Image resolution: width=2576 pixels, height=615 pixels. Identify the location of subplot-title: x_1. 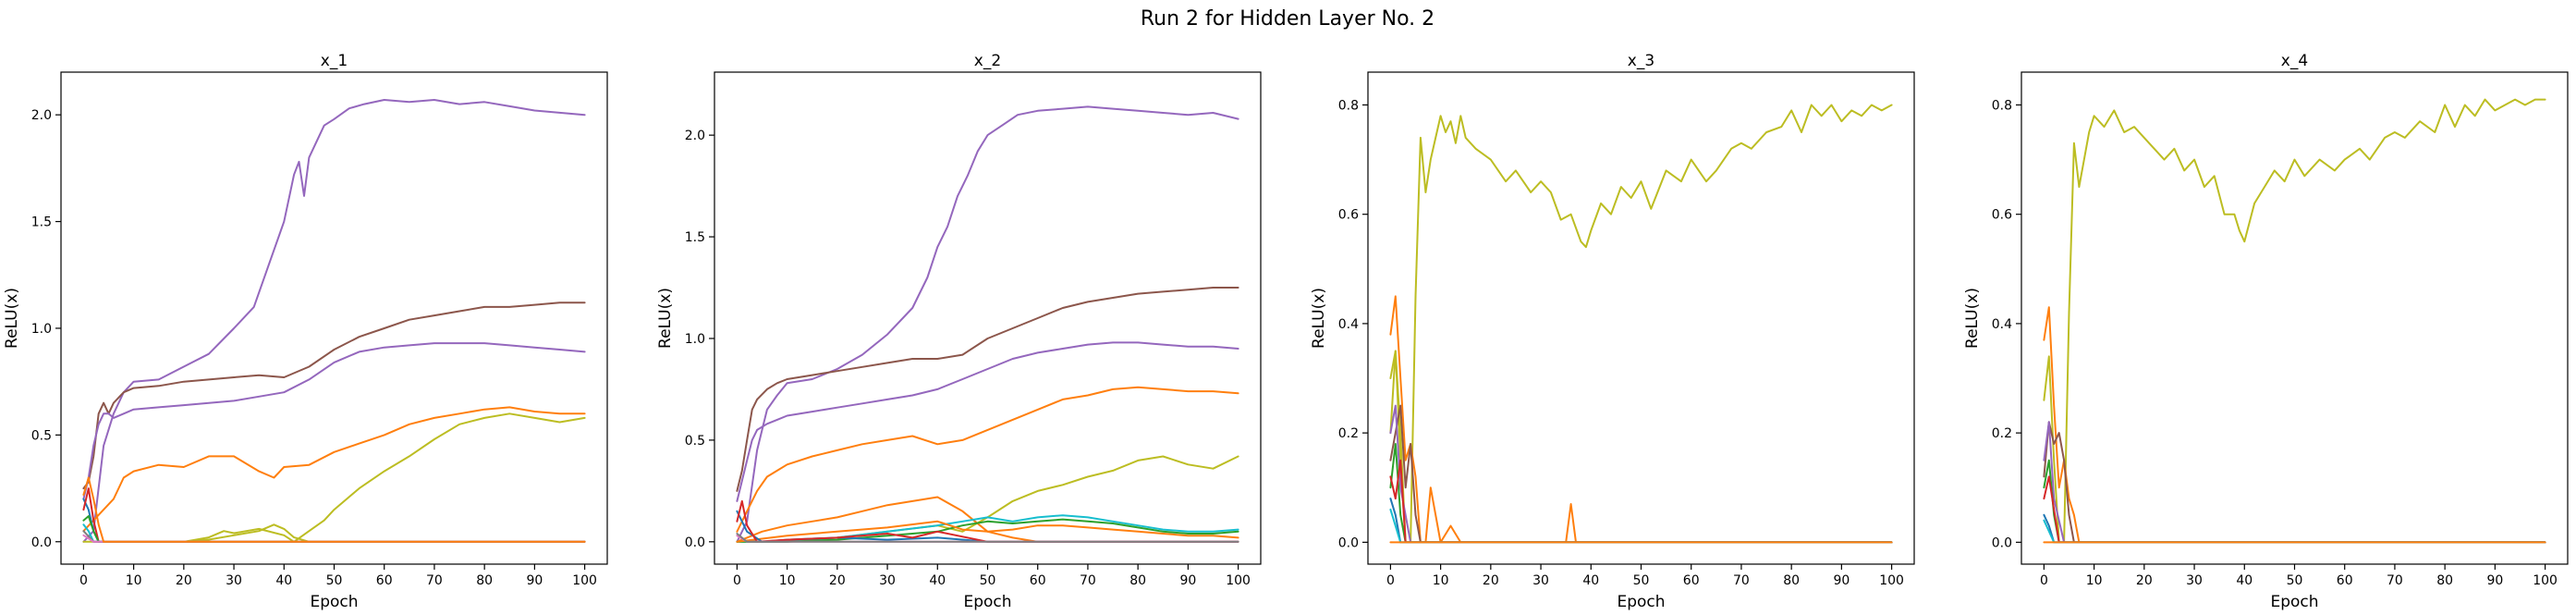
(334, 61).